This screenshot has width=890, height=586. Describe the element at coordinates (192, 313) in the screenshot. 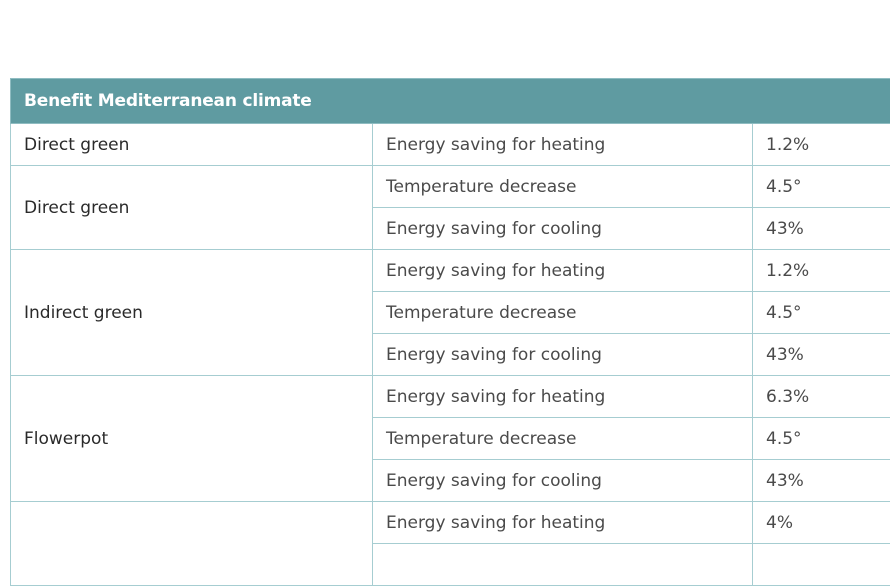

I see `group-label: Indirect green` at that location.